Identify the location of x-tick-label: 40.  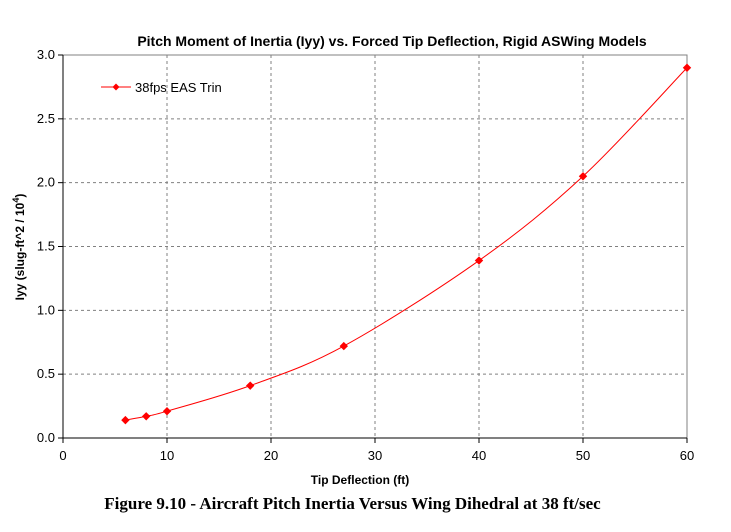
(479, 455).